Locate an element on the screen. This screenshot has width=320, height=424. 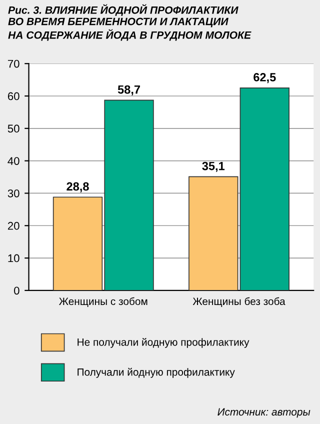
chart-title: Рис. 3. ВЛИЯНИЕ ЙОДНОЙ ПРОФИЛАКТИКИ ВО ВРЕМЯ БЕРЕМЕННОСТИ И ЛАКТАЦИИ НА СОДЕРЖАНИЕ ЙОДА В ГРУДНОМ МОЛОКЕ is located at coordinates (130, 22).